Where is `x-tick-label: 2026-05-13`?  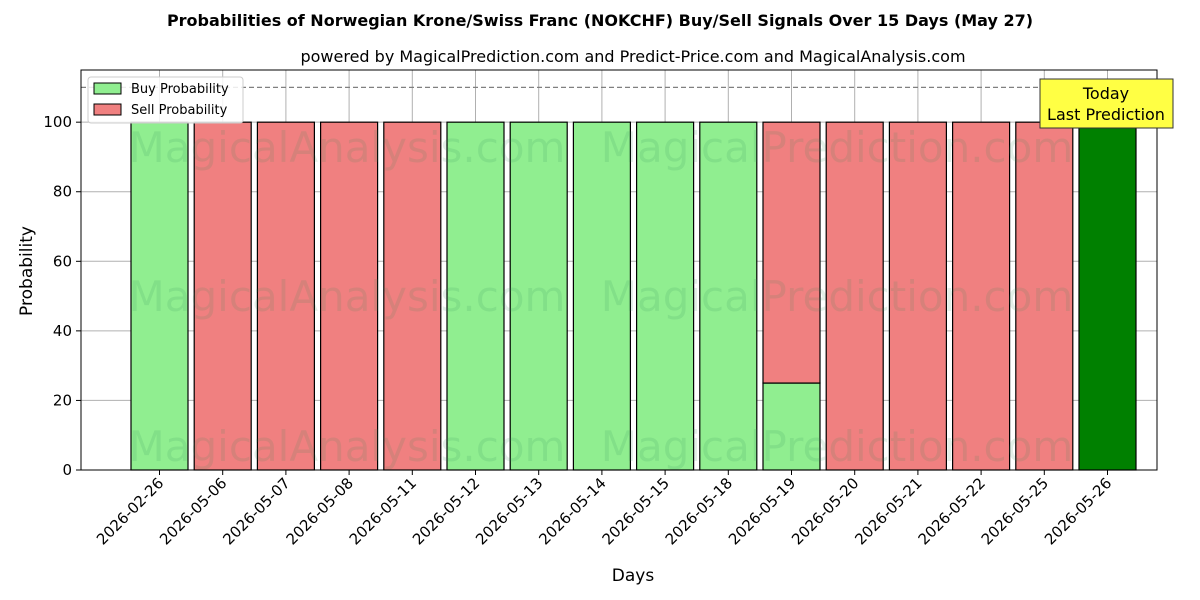 x-tick-label: 2026-05-13 is located at coordinates (509, 511).